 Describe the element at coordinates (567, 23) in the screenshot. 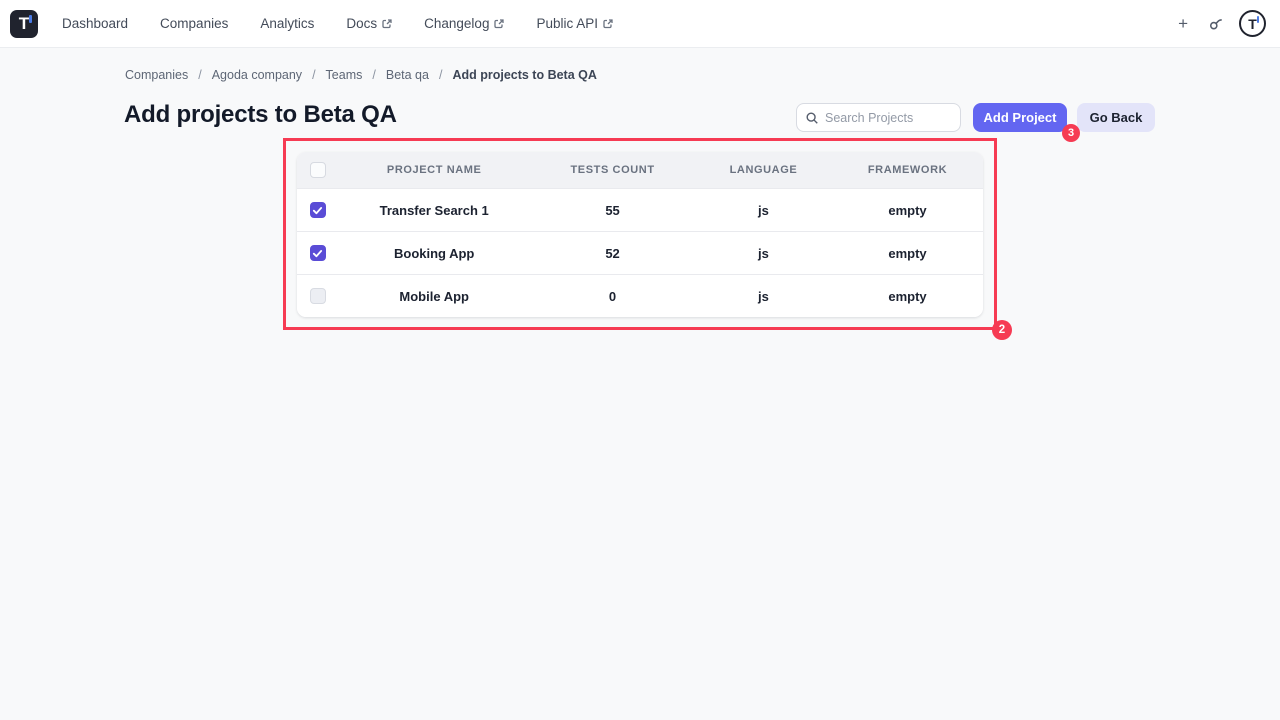

I see `nav-item-label: Public API` at that location.